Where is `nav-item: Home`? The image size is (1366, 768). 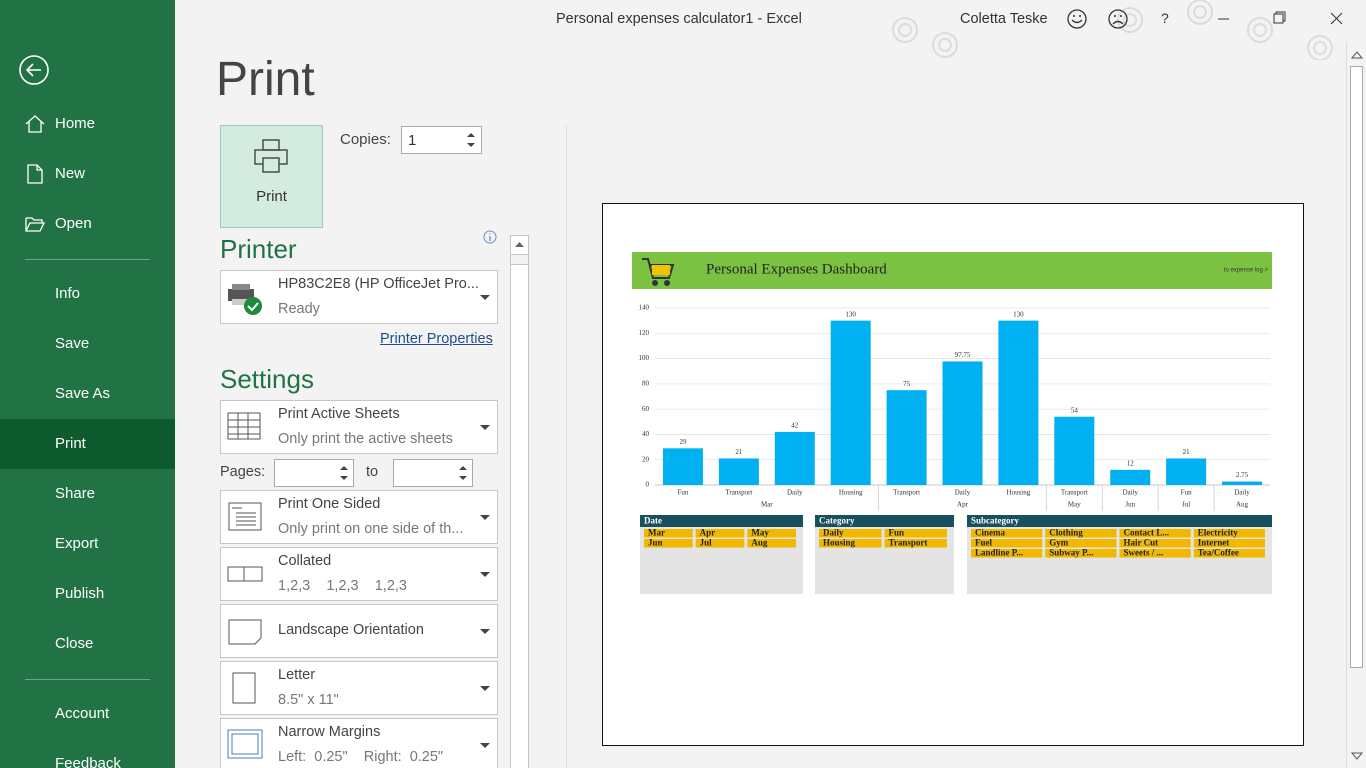 nav-item: Home is located at coordinates (75, 123).